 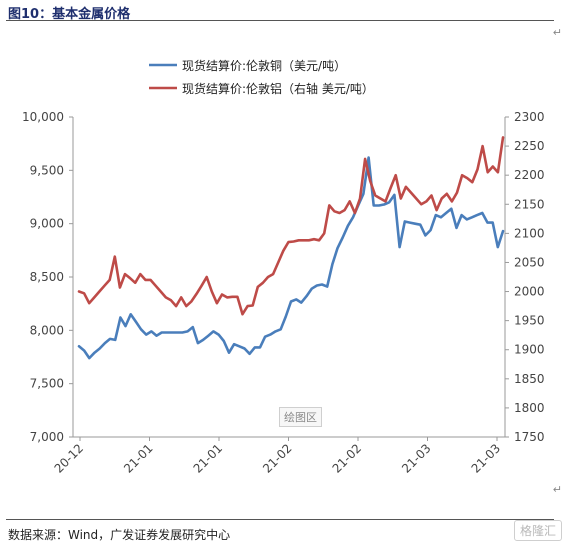 What do you see at coordinates (529, 350) in the screenshot?
I see `right-tick-label: 1900` at bounding box center [529, 350].